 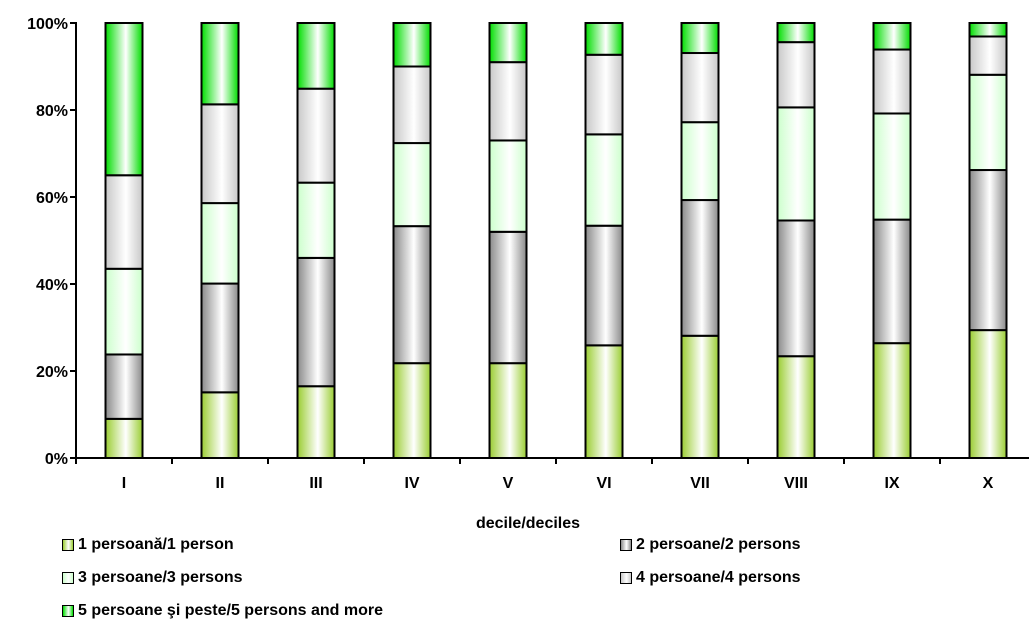 What do you see at coordinates (891, 483) in the screenshot?
I see `x-tick-label: IX` at bounding box center [891, 483].